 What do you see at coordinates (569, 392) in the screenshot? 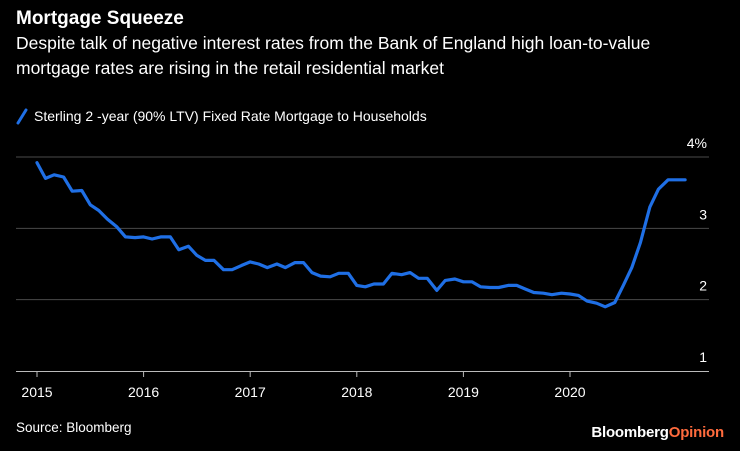
I see `x-tick-label-2020: 2020` at bounding box center [569, 392].